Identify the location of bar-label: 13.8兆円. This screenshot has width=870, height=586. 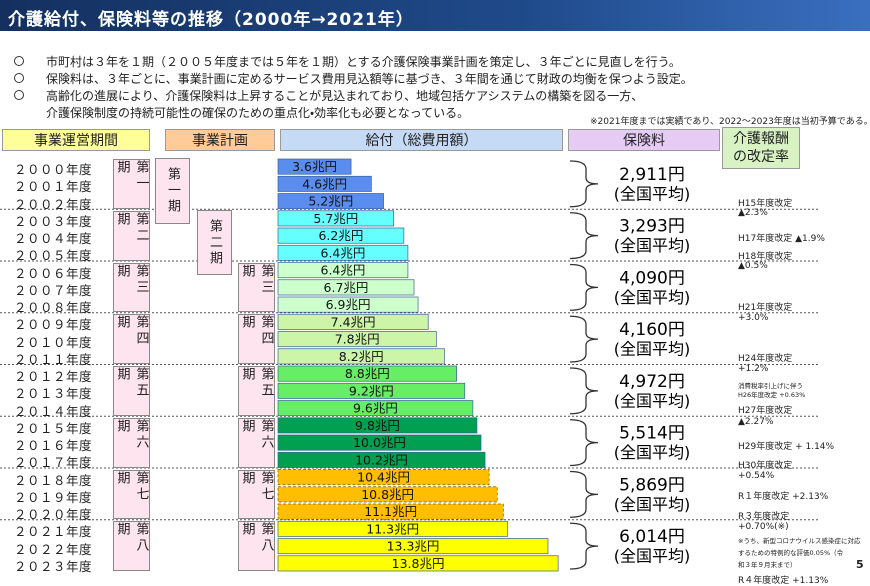
(418, 563).